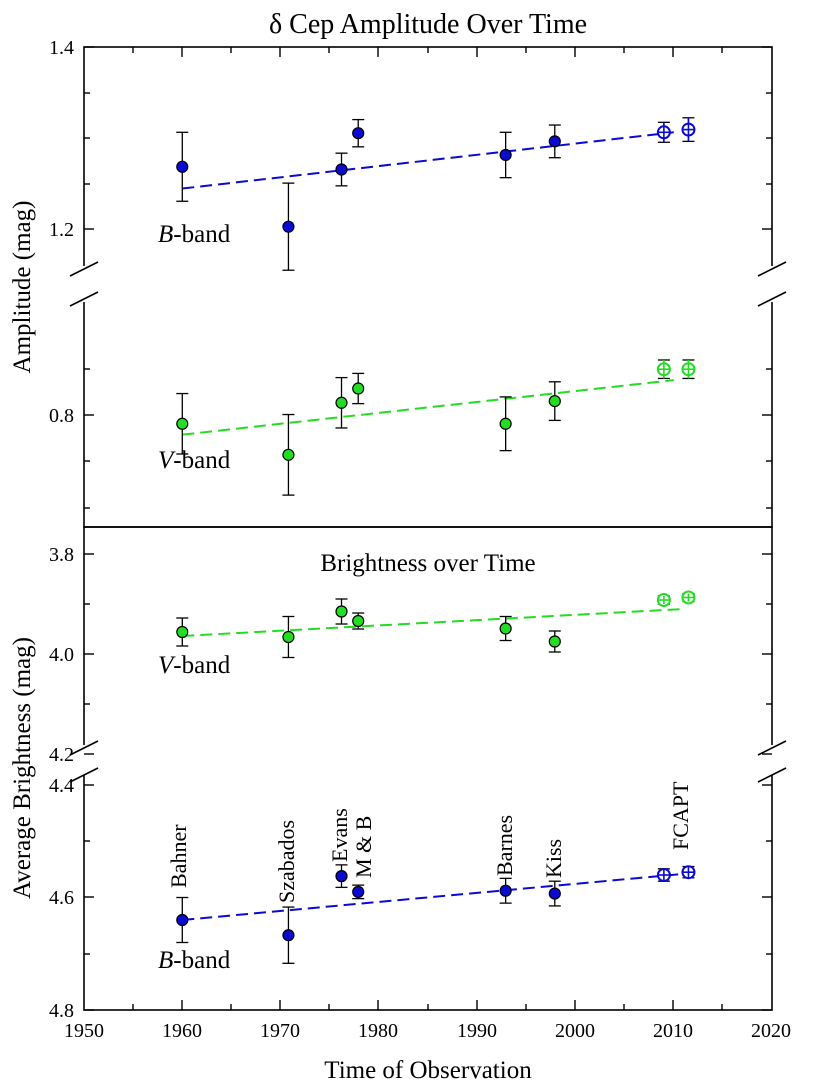  What do you see at coordinates (61, 786) in the screenshot?
I see `y-tick-label: 4.4` at bounding box center [61, 786].